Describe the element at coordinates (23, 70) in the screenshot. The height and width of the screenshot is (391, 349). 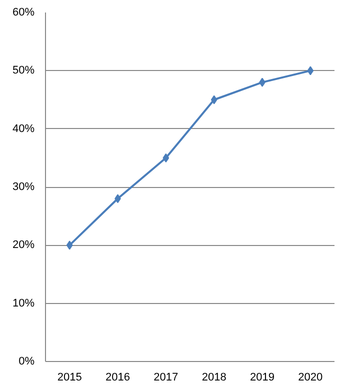
I see `y-tick-label: 50%` at that location.